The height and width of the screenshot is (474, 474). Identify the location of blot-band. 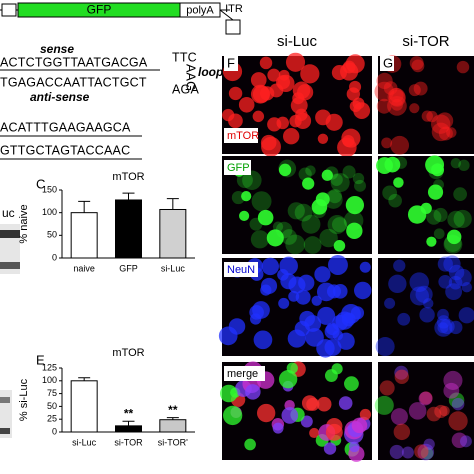
(10, 234).